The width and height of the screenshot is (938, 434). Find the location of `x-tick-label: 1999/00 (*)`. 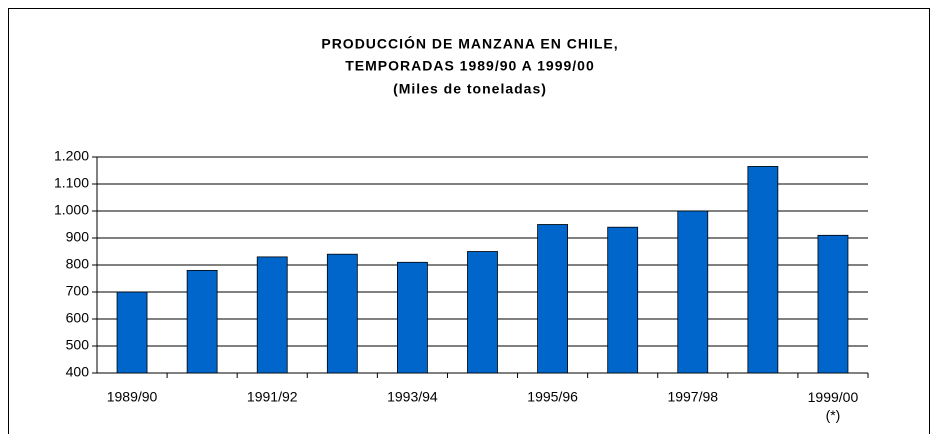

x-tick-label: 1999/00 (*) is located at coordinates (833, 406).